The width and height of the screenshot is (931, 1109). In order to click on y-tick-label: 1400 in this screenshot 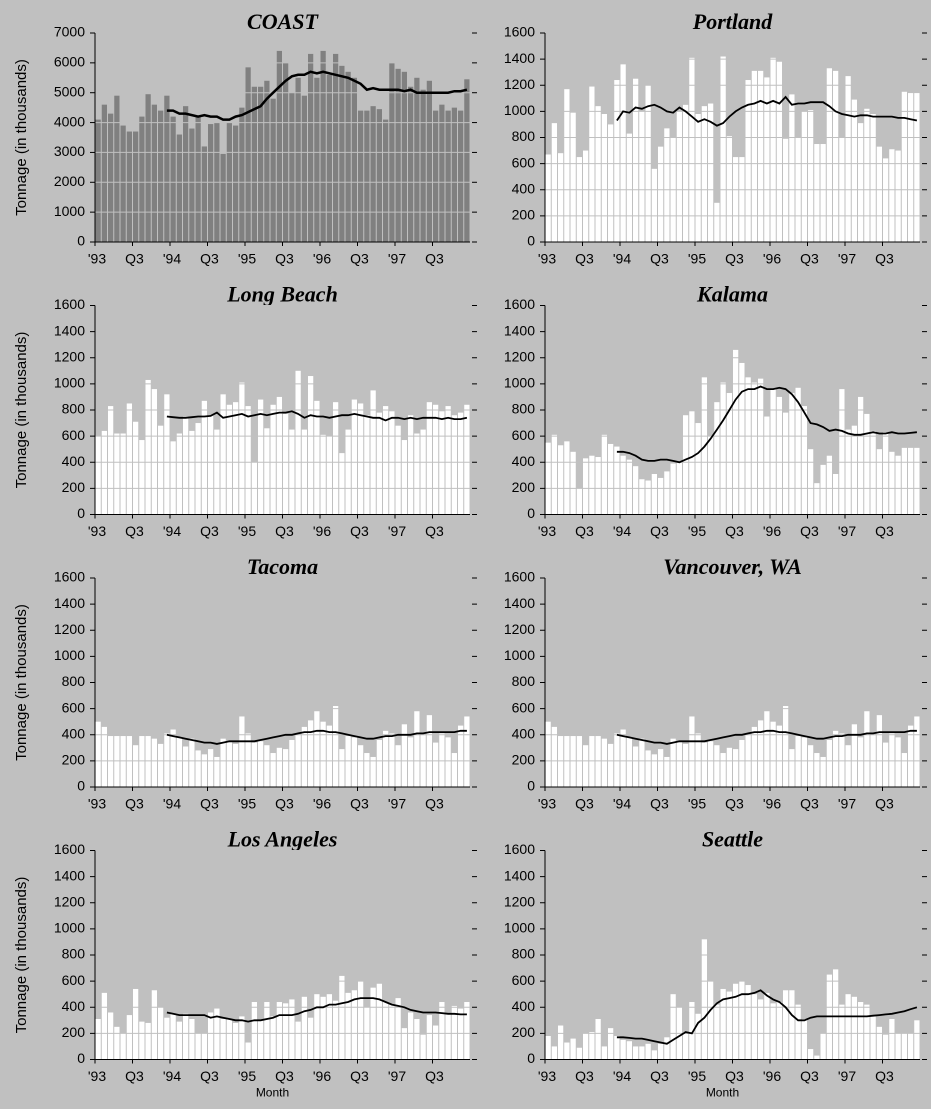, I will do `click(519, 603)`.